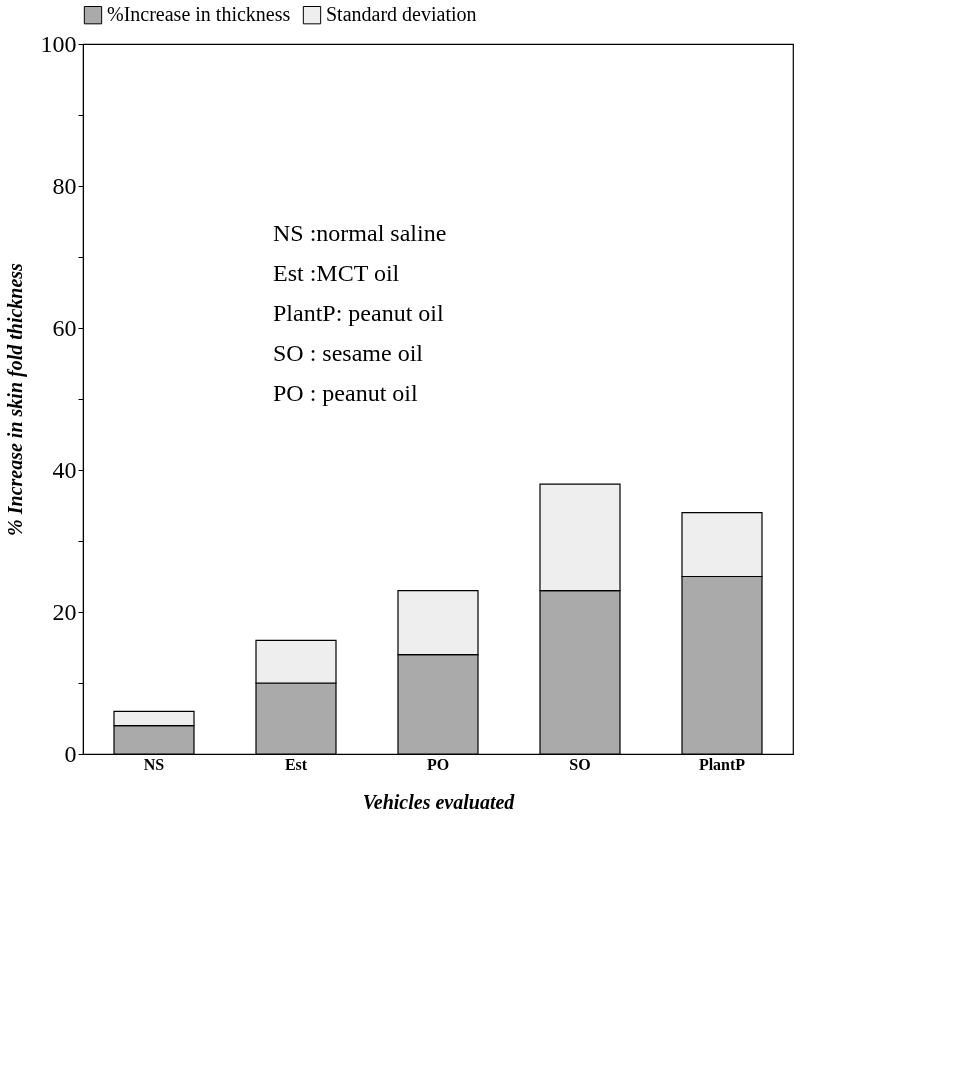 The height and width of the screenshot is (1066, 960). Describe the element at coordinates (345, 393) in the screenshot. I see `annotation: PO : peanut oil` at that location.